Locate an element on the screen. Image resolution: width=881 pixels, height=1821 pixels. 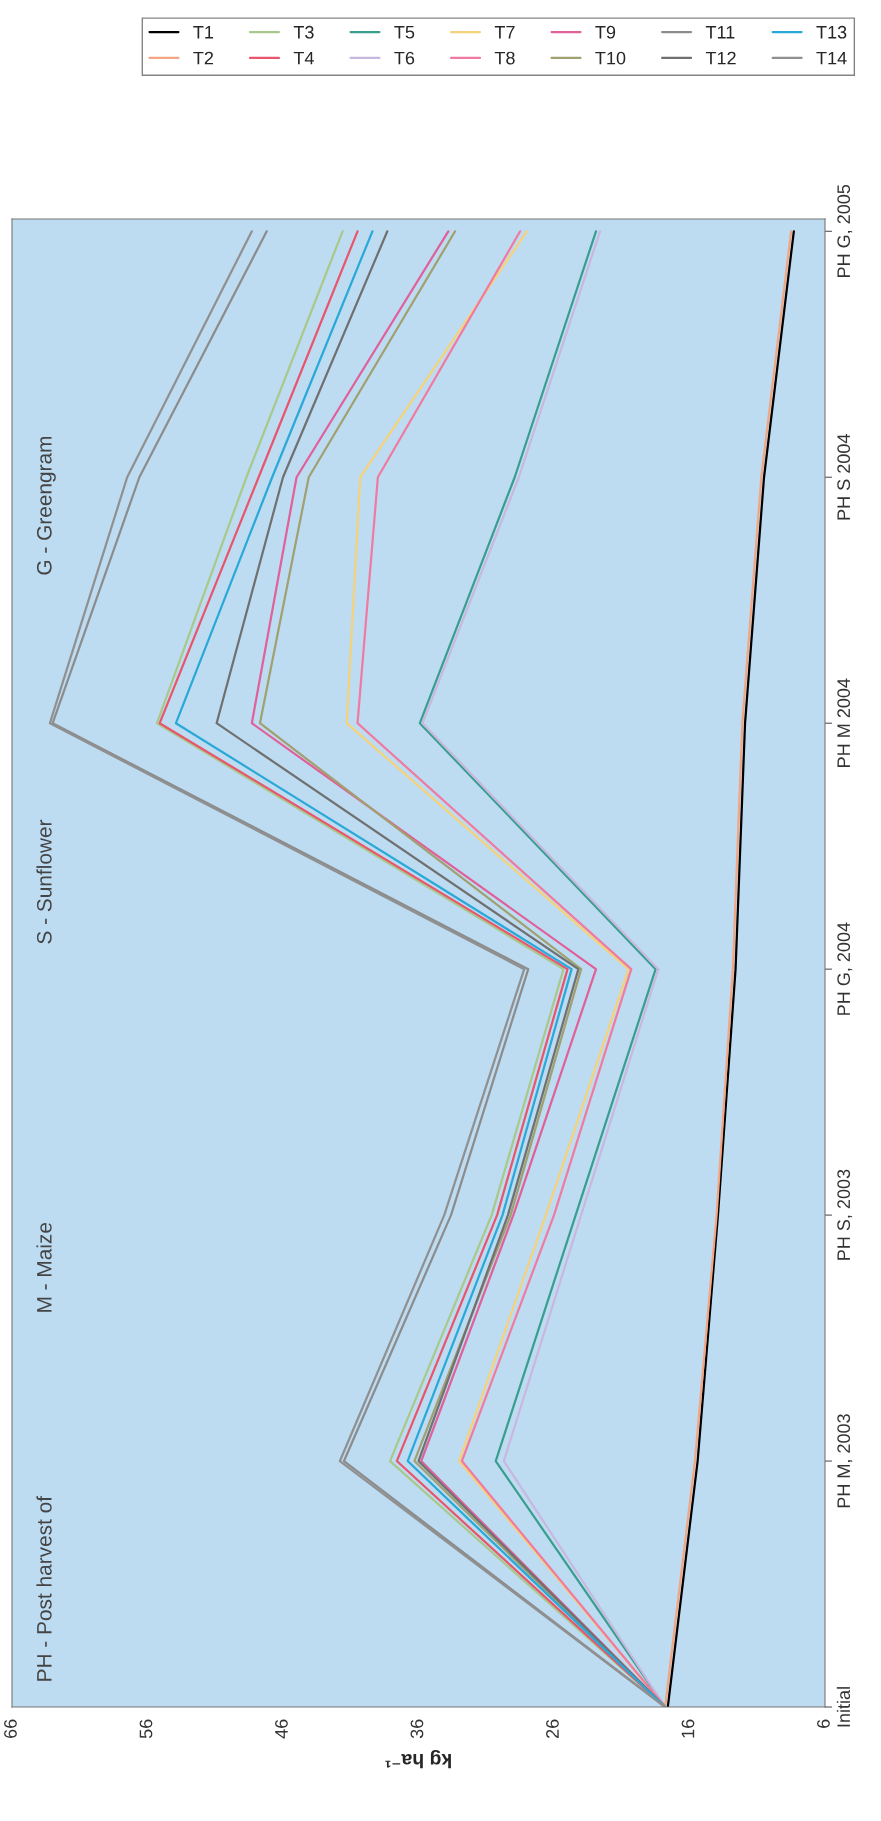
legend-label: T8 is located at coordinates (504, 58).